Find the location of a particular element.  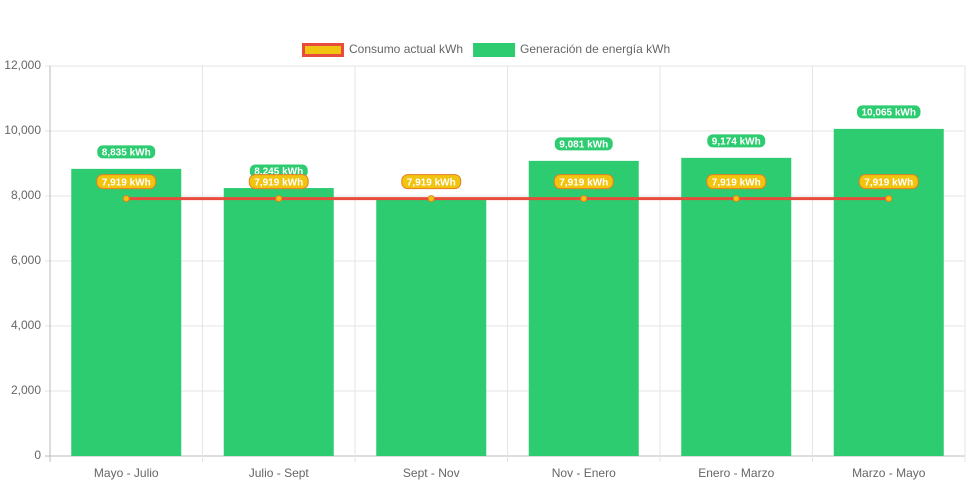

y-tick-label: 0 is located at coordinates (37, 455).